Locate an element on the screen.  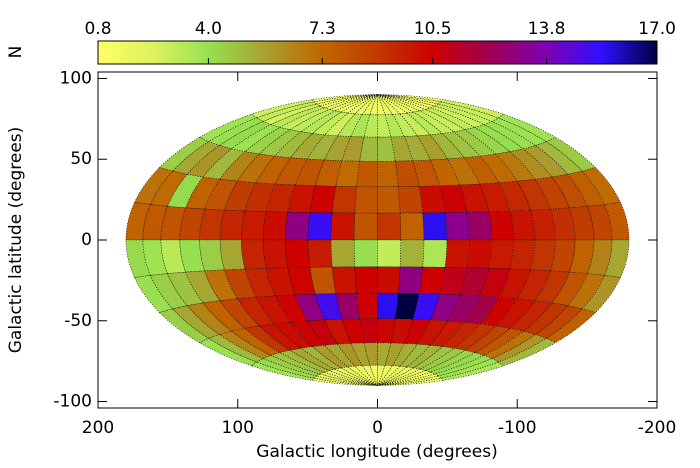
colorbar-tick-label: 7.3 is located at coordinates (322, 29).